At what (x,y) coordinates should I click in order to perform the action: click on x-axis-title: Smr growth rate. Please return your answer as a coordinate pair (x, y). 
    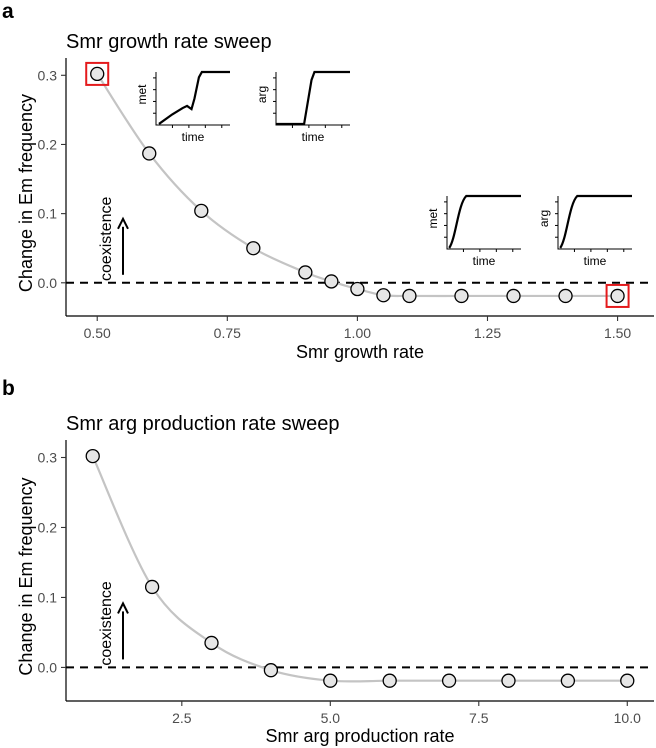
    Looking at the image, I should click on (360, 352).